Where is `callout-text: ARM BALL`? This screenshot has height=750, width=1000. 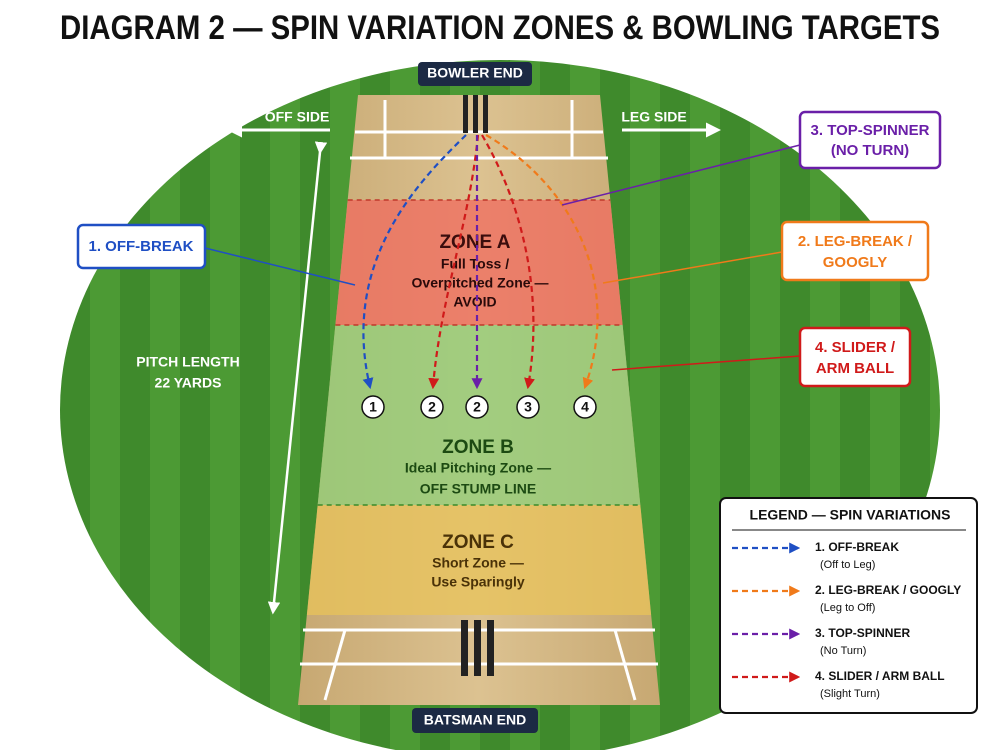
callout-text: ARM BALL is located at coordinates (855, 368).